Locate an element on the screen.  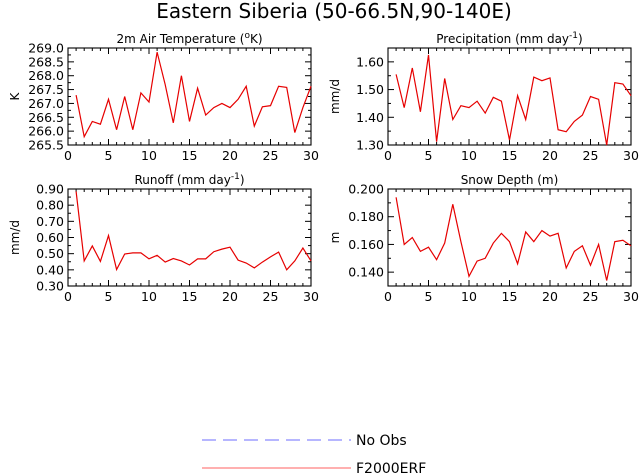
chart-2-xtick-label: 25 is located at coordinates (271, 296).